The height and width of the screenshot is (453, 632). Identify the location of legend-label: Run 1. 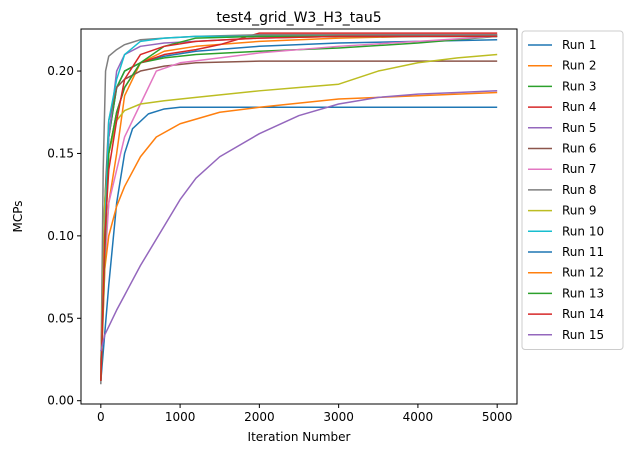
(579, 45).